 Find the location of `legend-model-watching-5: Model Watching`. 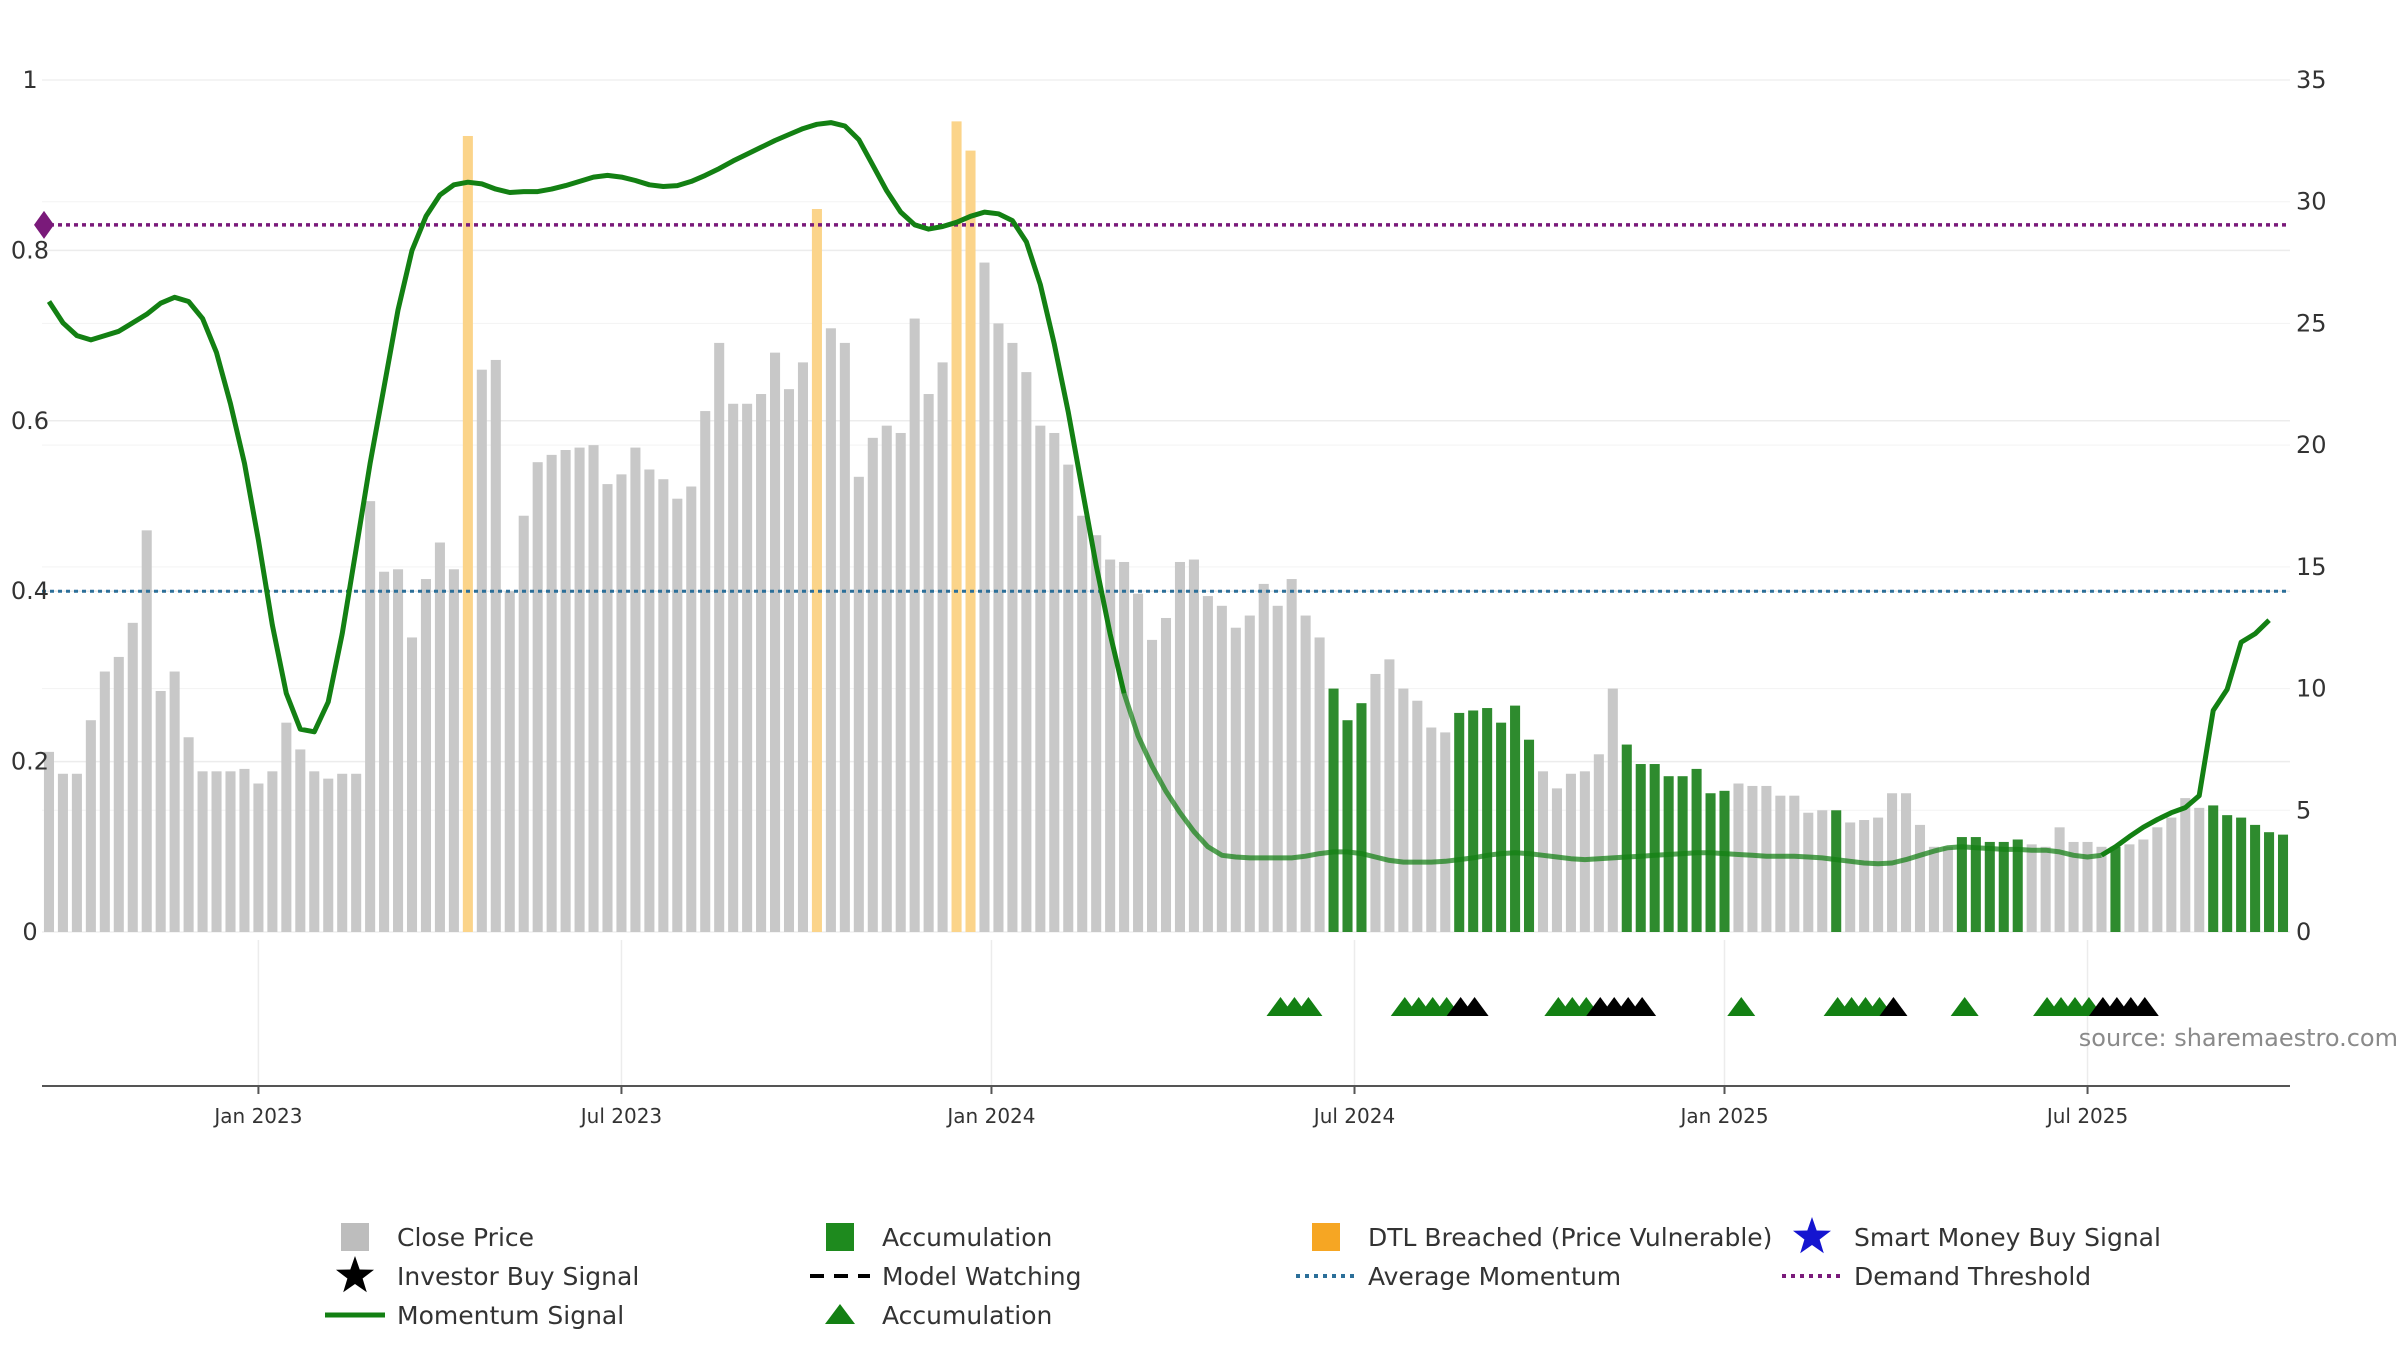

legend-model-watching-5: Model Watching is located at coordinates (946, 1276).